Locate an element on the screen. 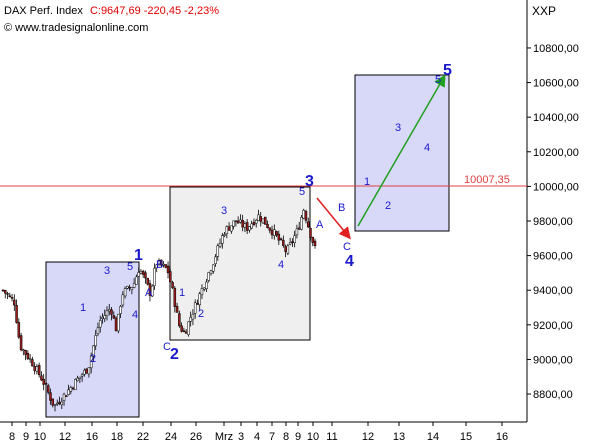  symbol-label: XXP is located at coordinates (544, 11).